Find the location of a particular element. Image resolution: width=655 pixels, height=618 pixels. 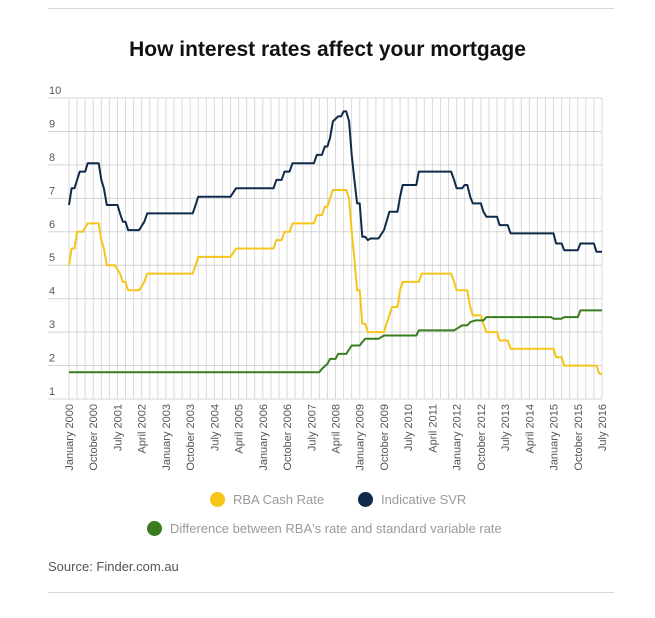

legend-row-1: RBA Cash Rate Indicative SVR is located at coordinates (338, 499).